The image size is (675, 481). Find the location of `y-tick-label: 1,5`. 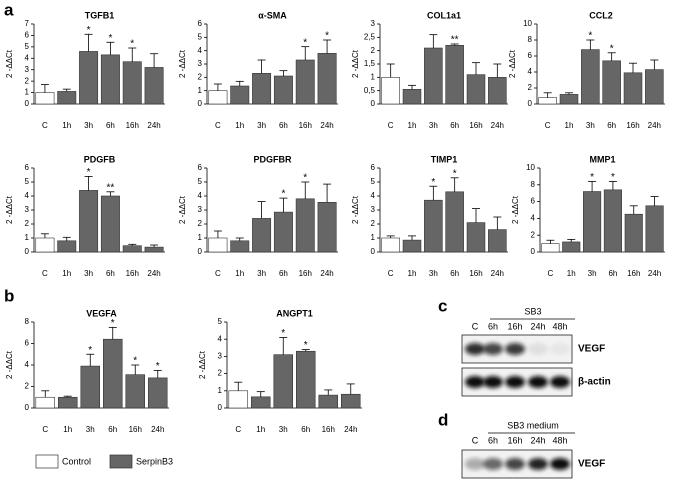

y-tick-label: 1,5 is located at coordinates (370, 63).